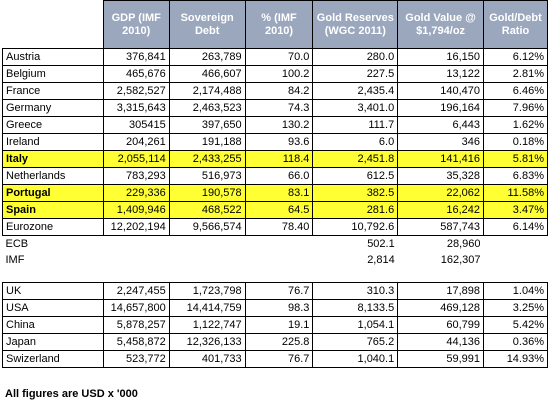 Image resolution: width=548 pixels, height=407 pixels. What do you see at coordinates (440, 24) in the screenshot?
I see `header-gold-value: Gold Value @ $1,794/oz` at bounding box center [440, 24].